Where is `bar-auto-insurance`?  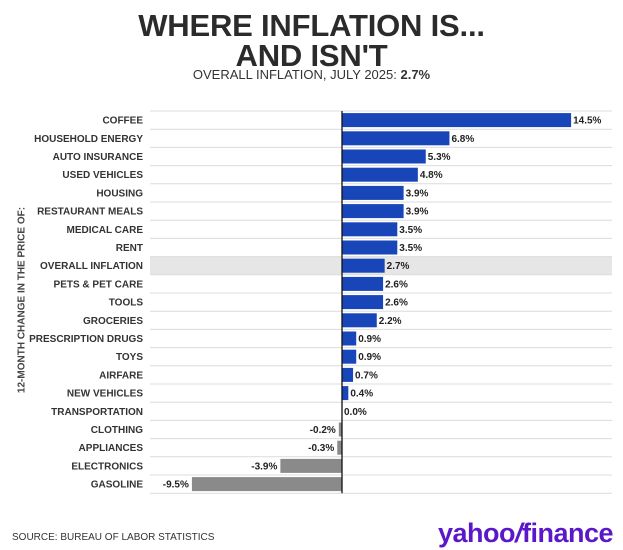 bar-auto-insurance is located at coordinates (384, 156).